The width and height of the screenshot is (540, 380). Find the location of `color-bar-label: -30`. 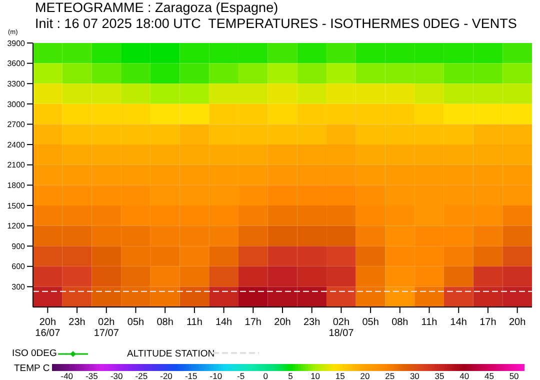

color-bar-label: -30 is located at coordinates (116, 375).